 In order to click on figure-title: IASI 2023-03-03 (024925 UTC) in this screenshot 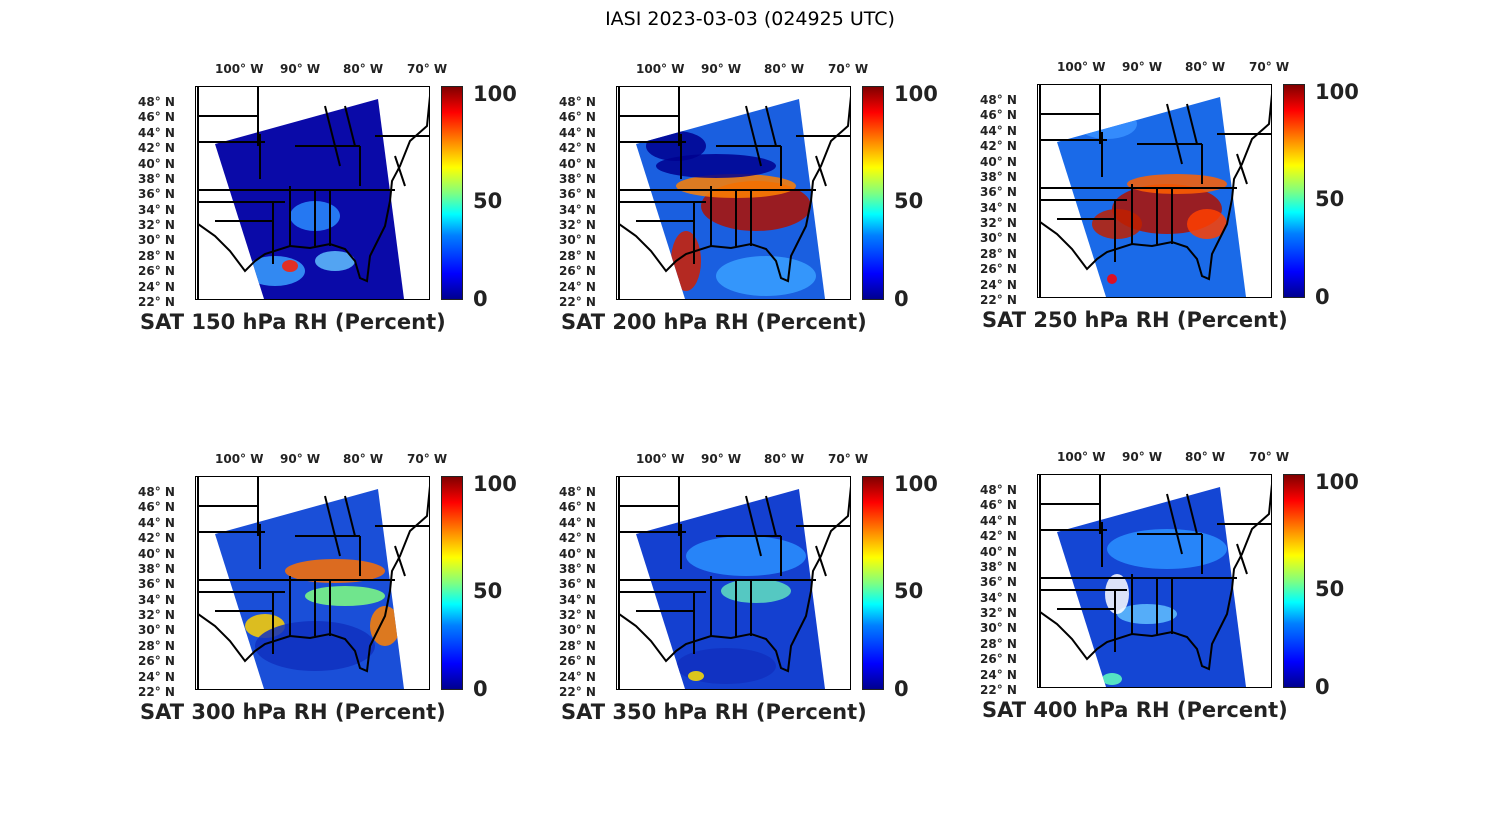, I will do `click(750, 19)`.